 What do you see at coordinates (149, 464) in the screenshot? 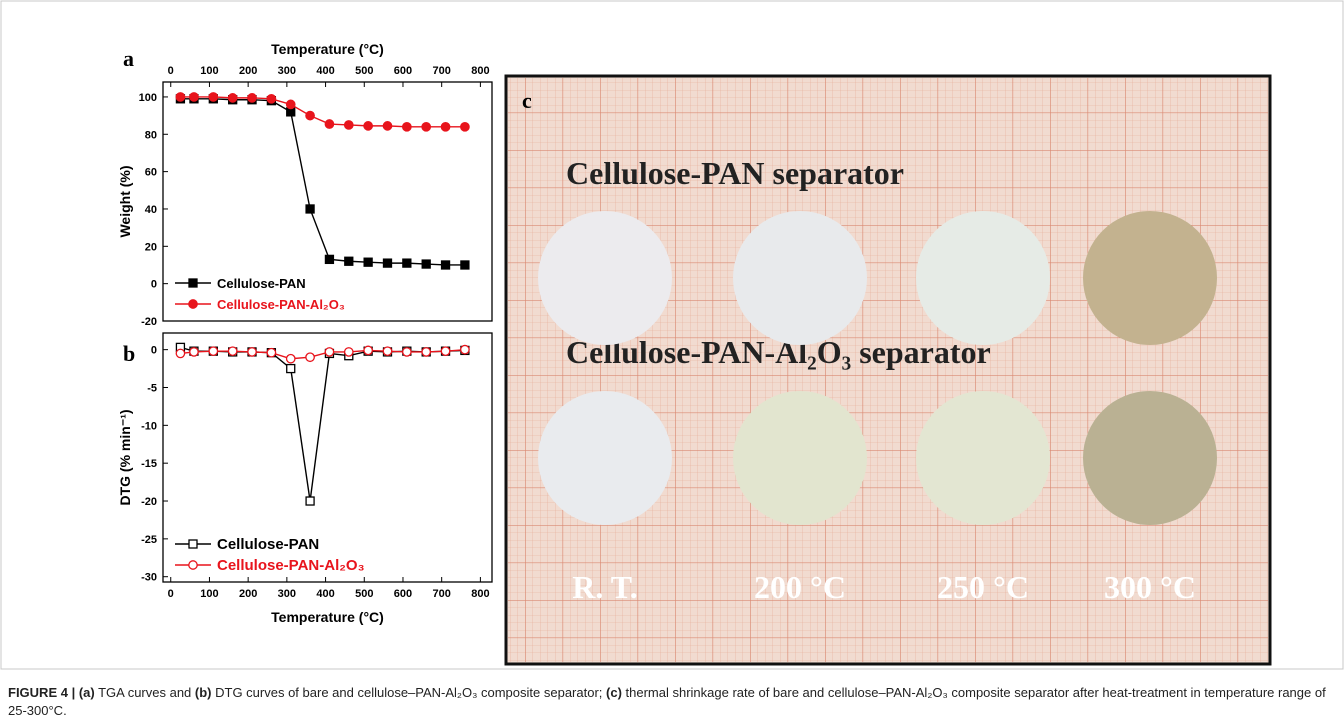
I see `y-tick-label: -15` at bounding box center [149, 464].